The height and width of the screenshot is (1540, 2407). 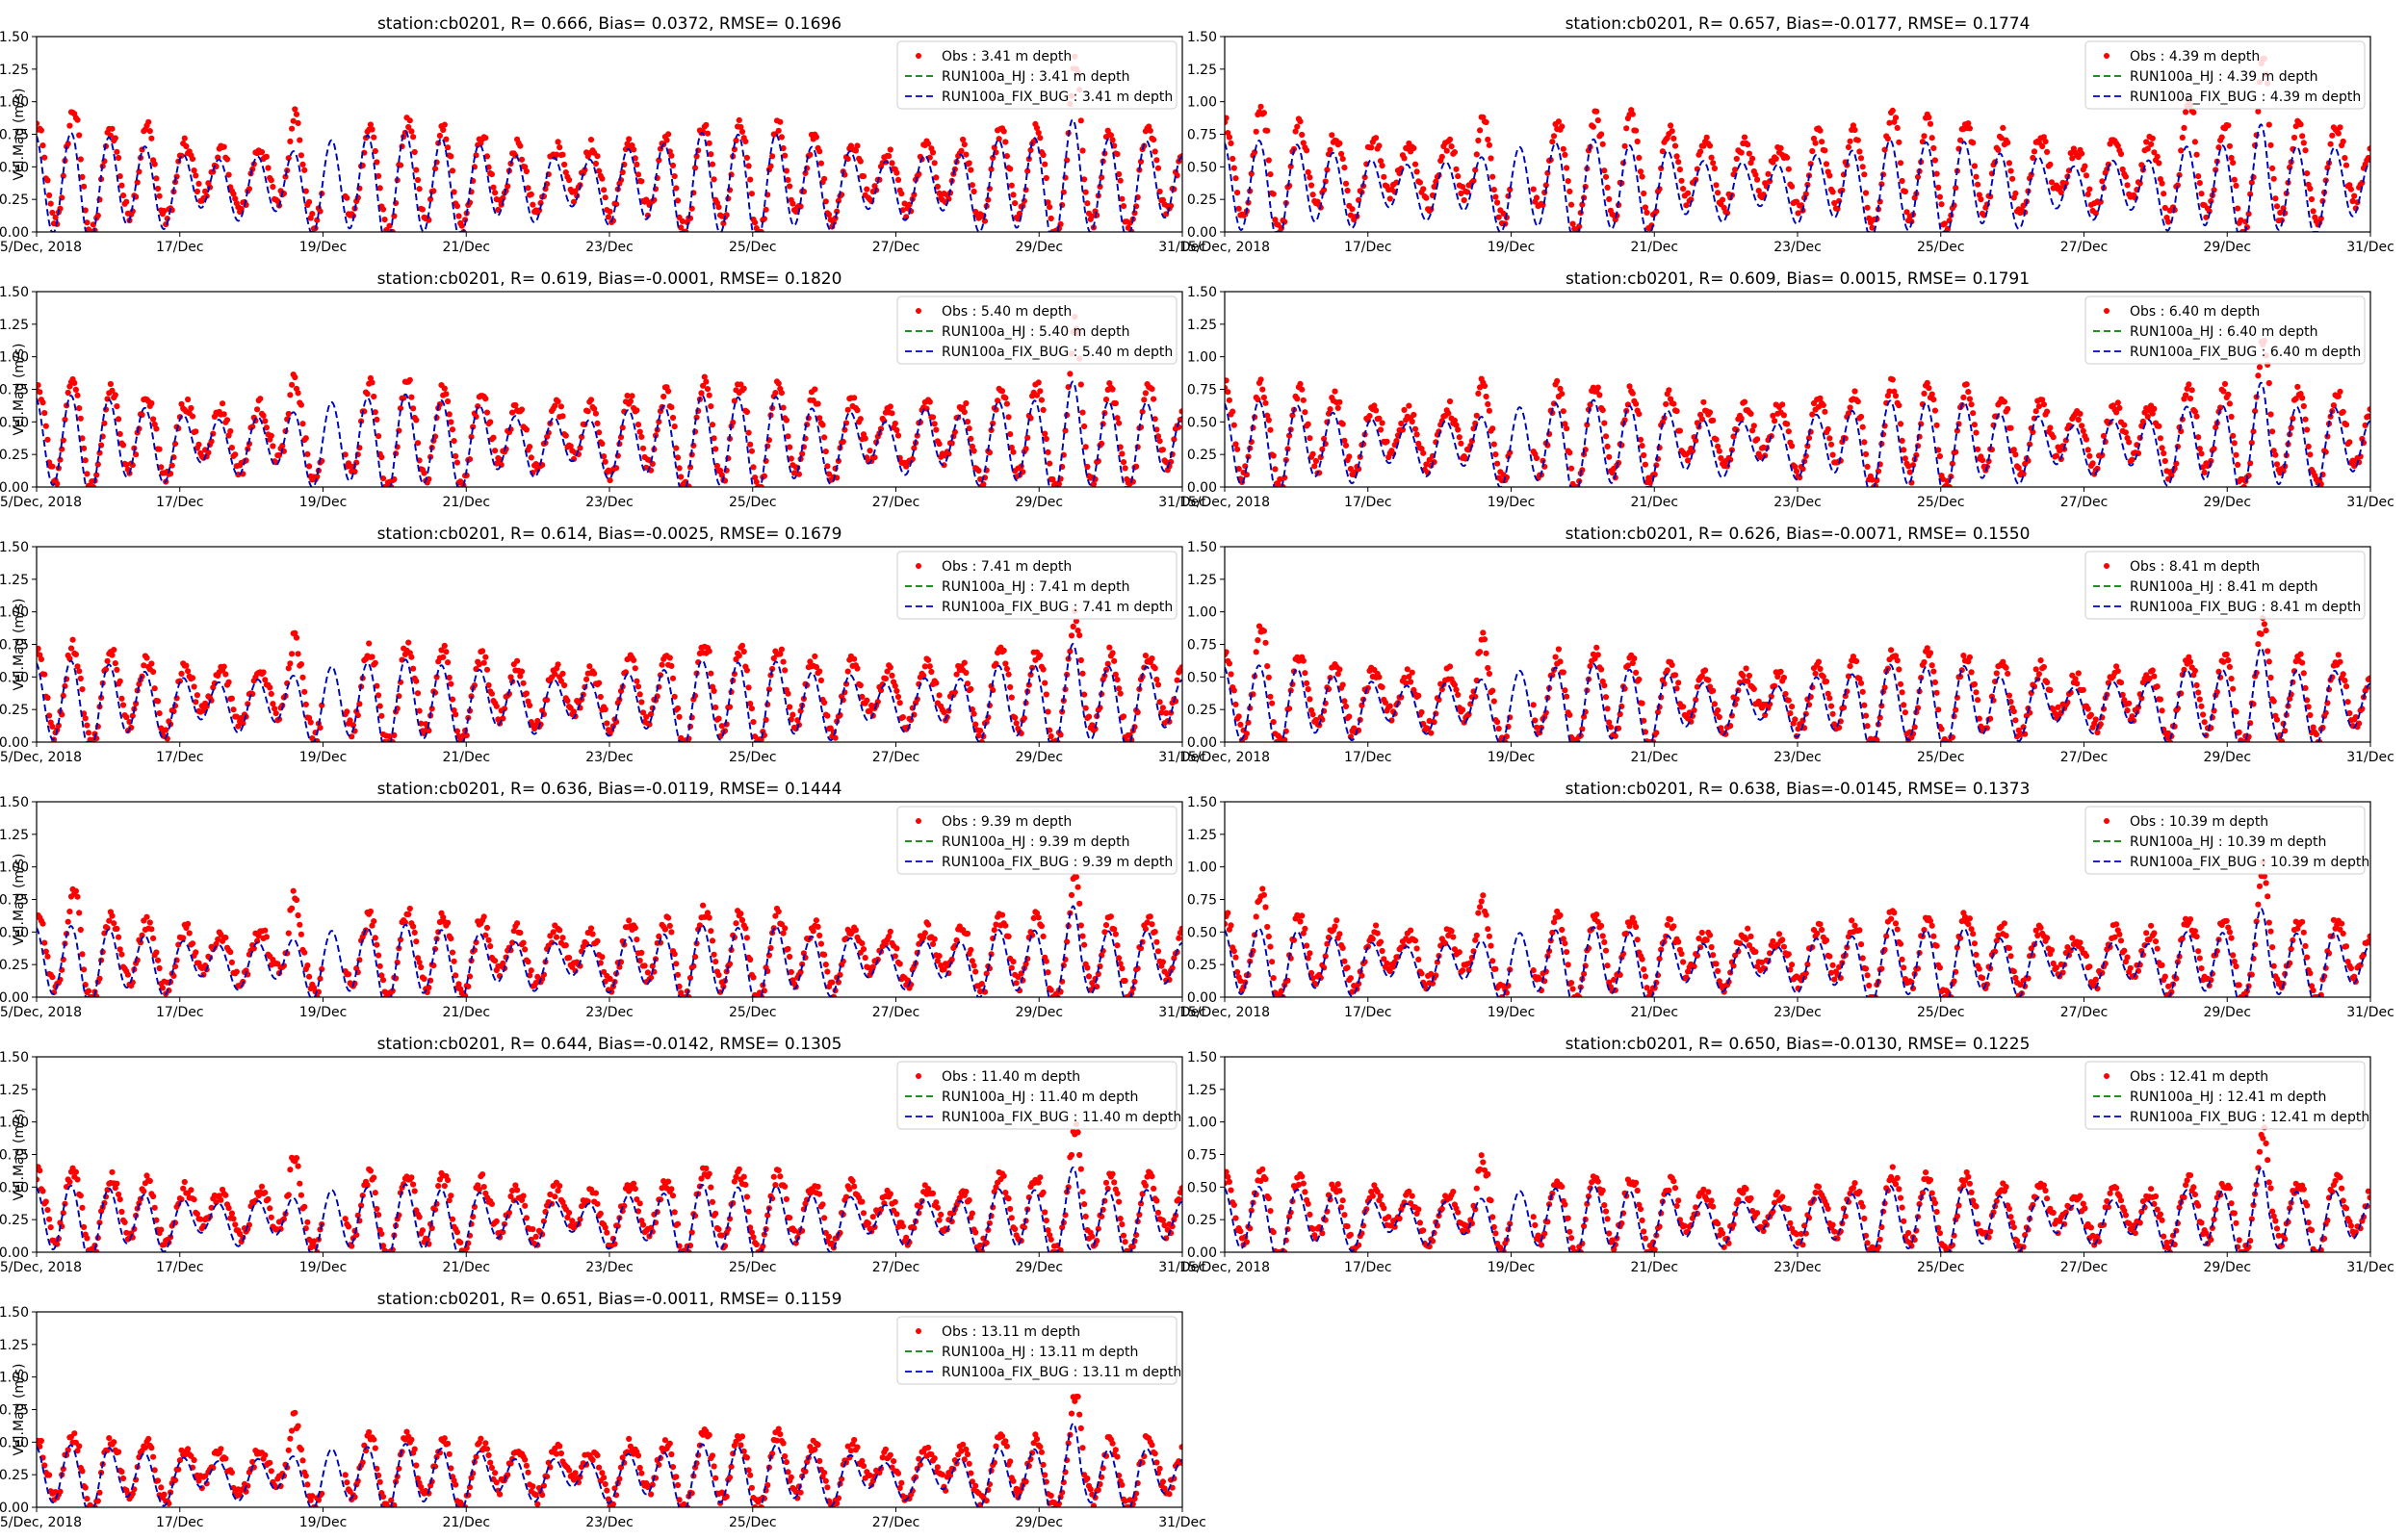 I want to click on x-tick-label: 29/Dec, so click(x=1039, y=247).